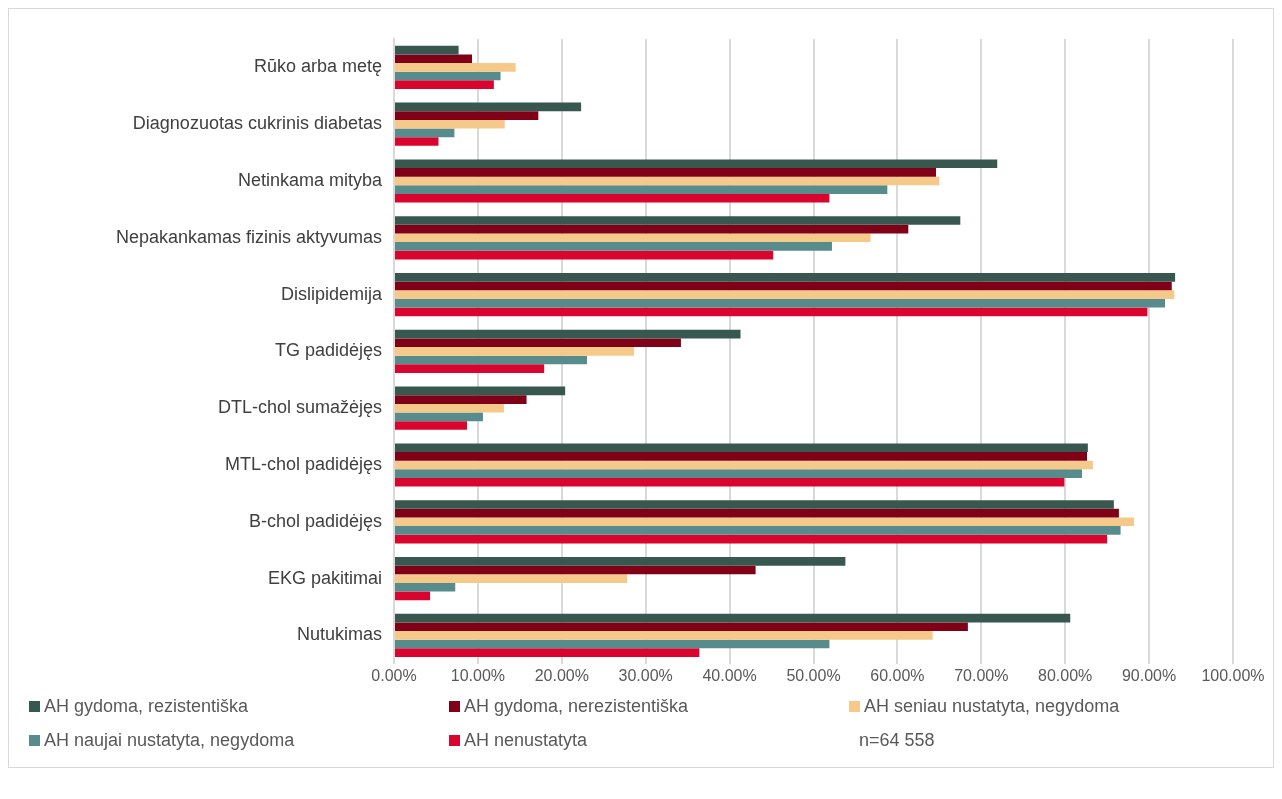 Image resolution: width=1282 pixels, height=799 pixels. What do you see at coordinates (561, 675) in the screenshot?
I see `x-tick-label: 20.00%` at bounding box center [561, 675].